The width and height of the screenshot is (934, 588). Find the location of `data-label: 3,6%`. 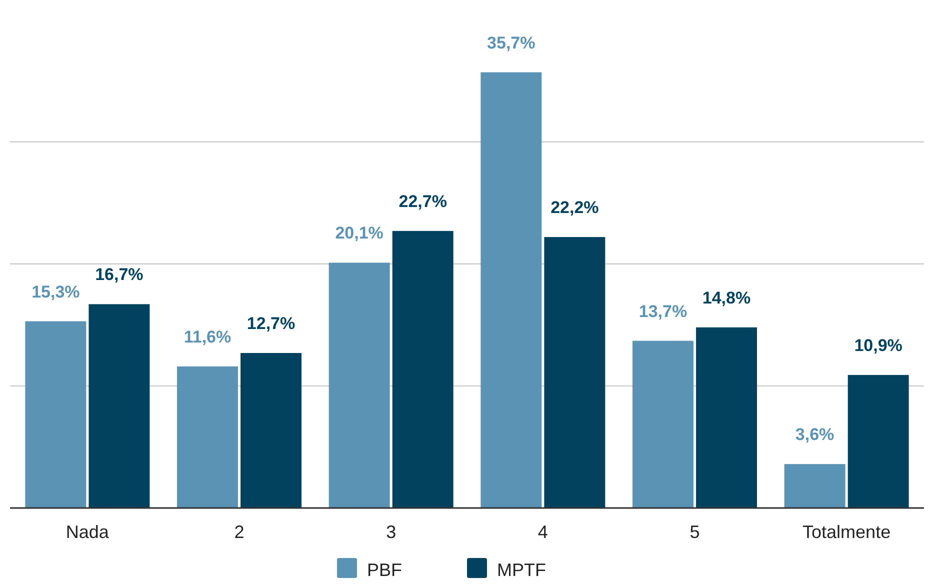

data-label: 3,6% is located at coordinates (814, 434).